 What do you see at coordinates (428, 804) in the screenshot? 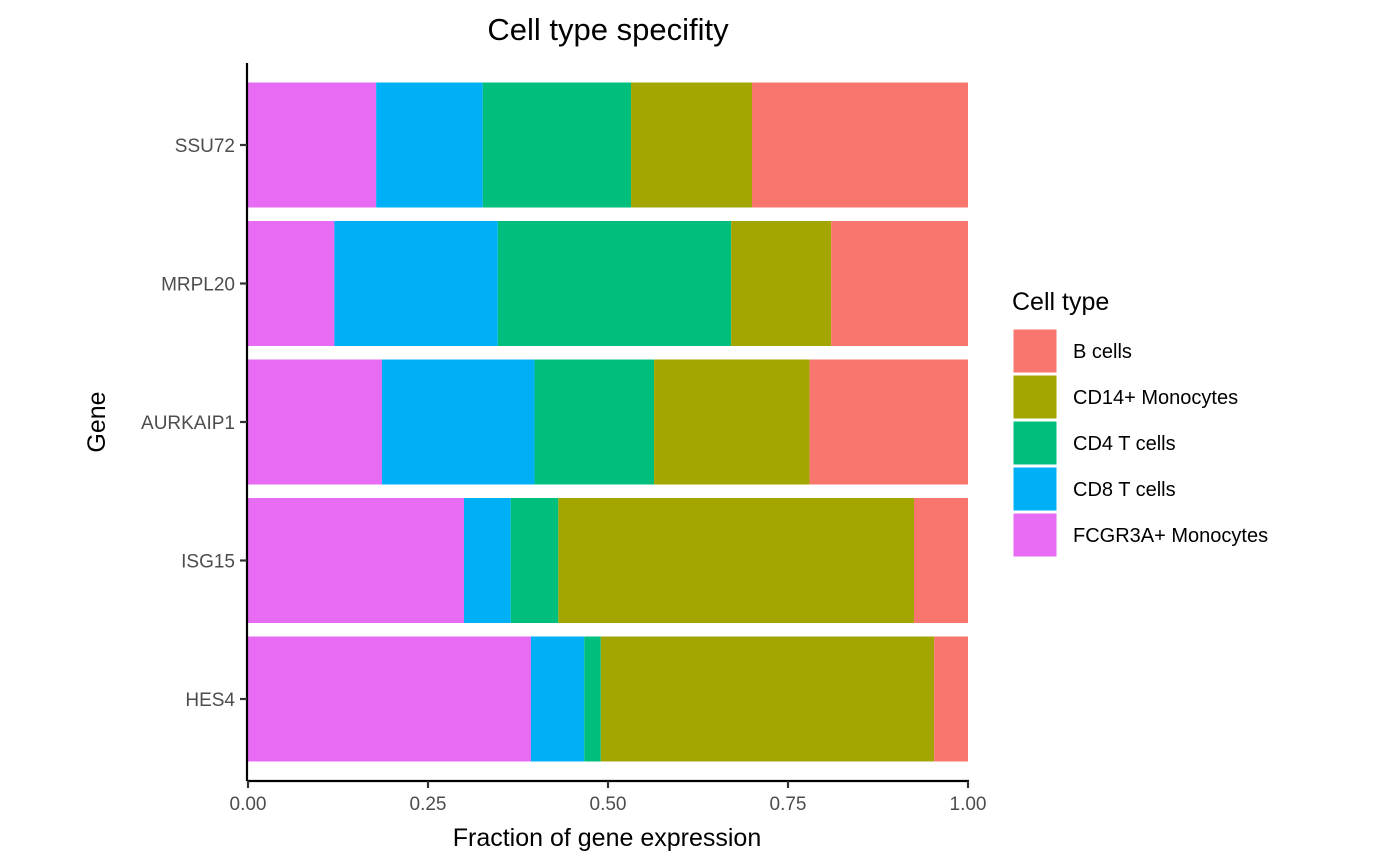
I see `x-tick-label: 0.25` at bounding box center [428, 804].